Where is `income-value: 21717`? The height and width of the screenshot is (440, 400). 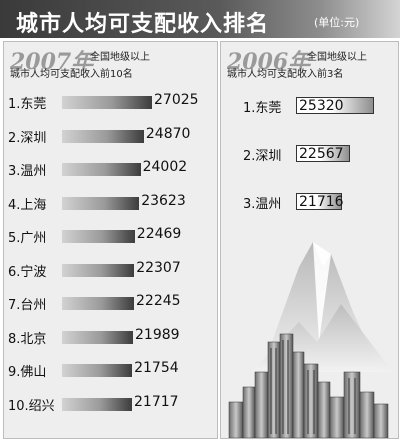
income-value: 21717 is located at coordinates (156, 401).